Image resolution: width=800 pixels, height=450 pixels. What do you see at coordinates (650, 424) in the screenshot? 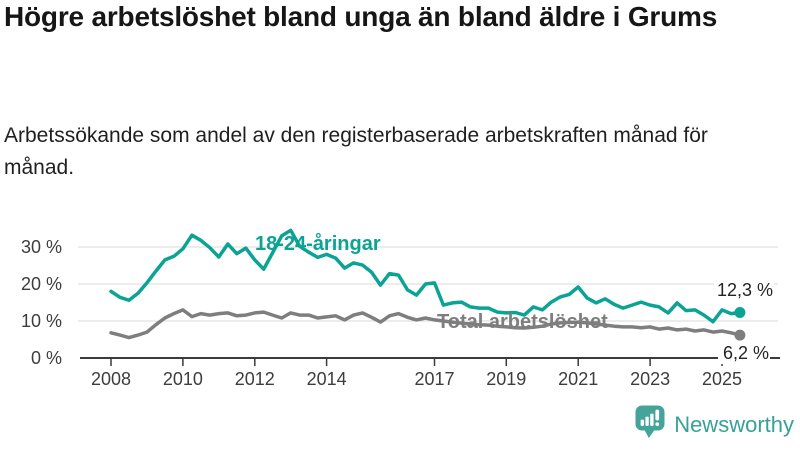
I see `newsworthy-logo-icon` at bounding box center [650, 424].